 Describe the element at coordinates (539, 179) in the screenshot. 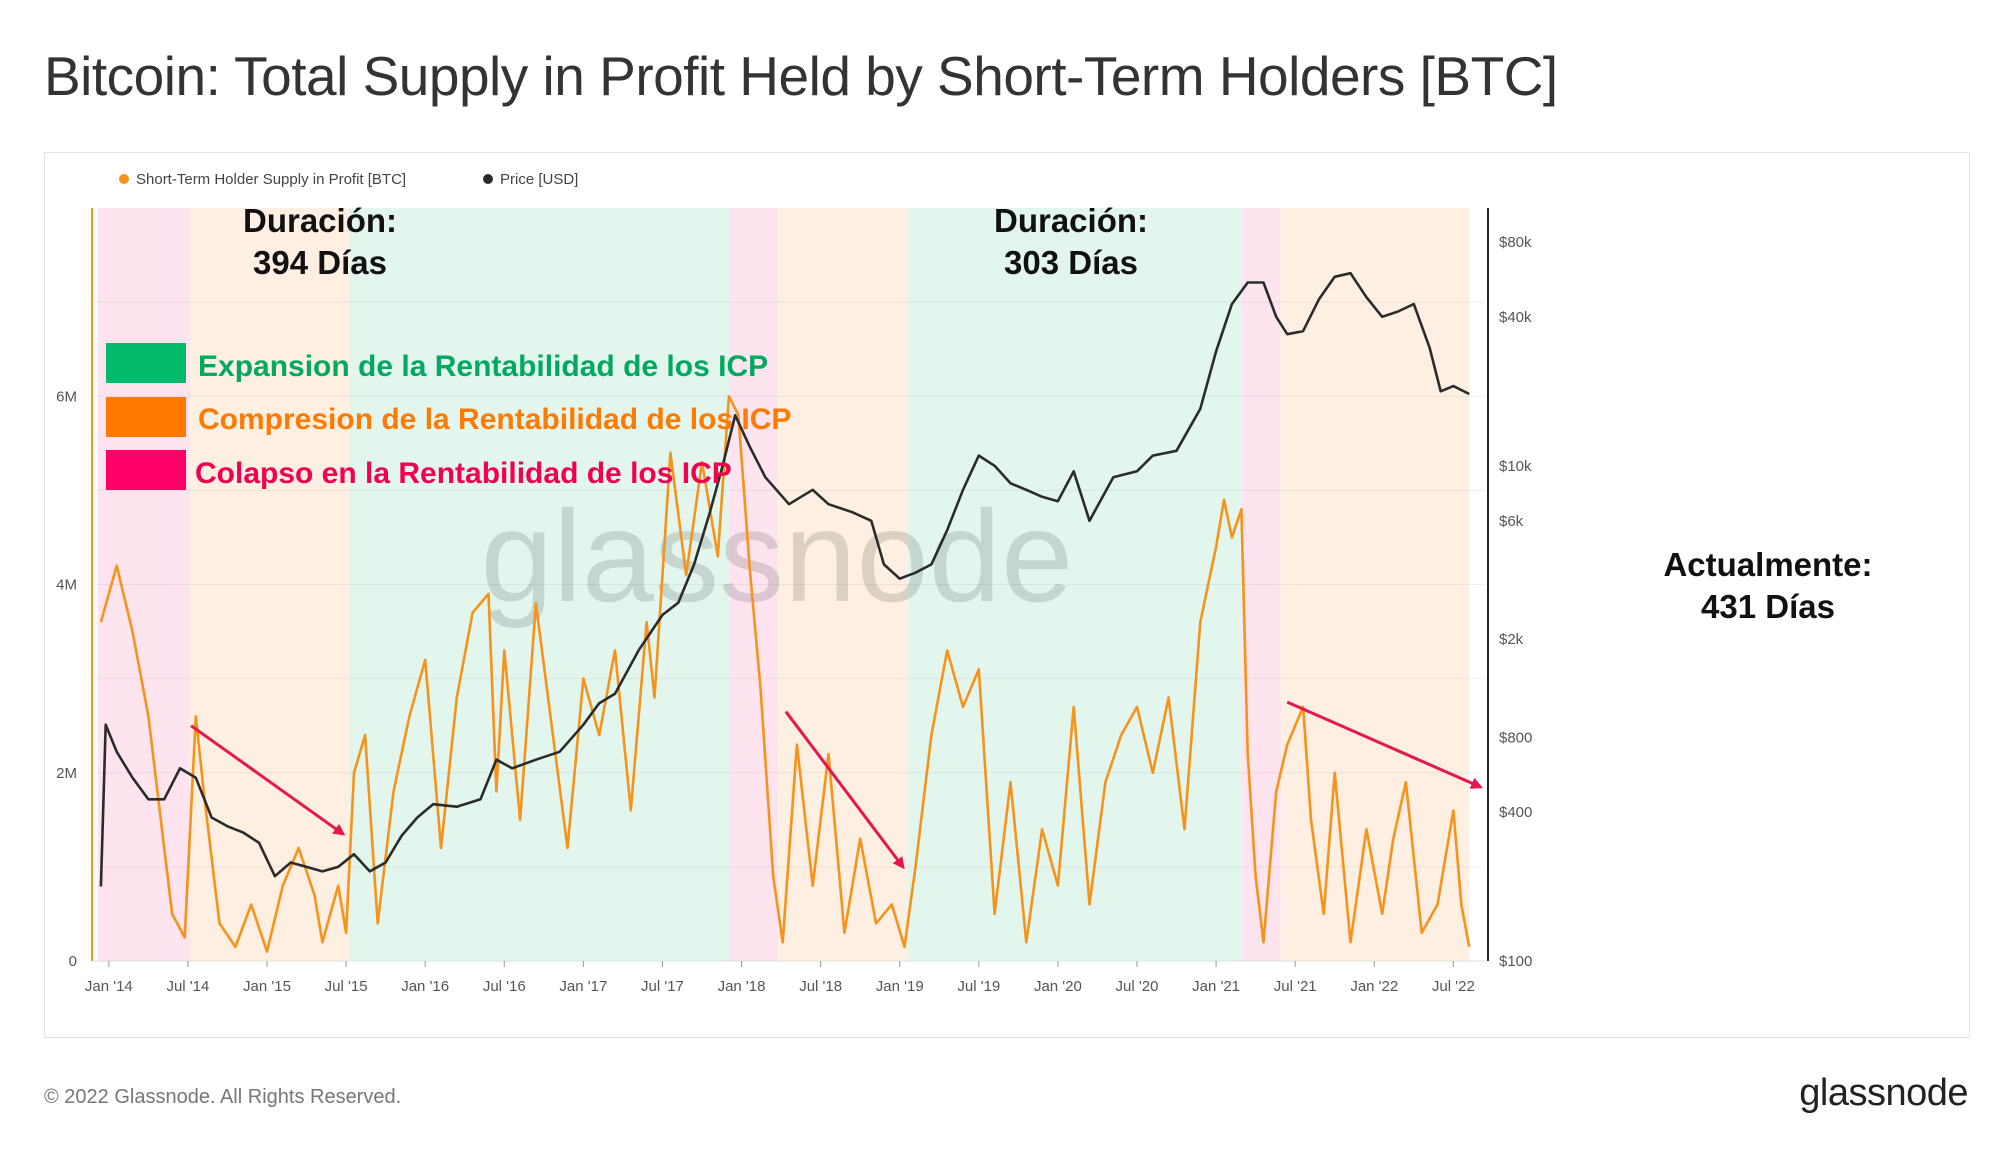

I see `legend-label-price: Price [USD]` at that location.